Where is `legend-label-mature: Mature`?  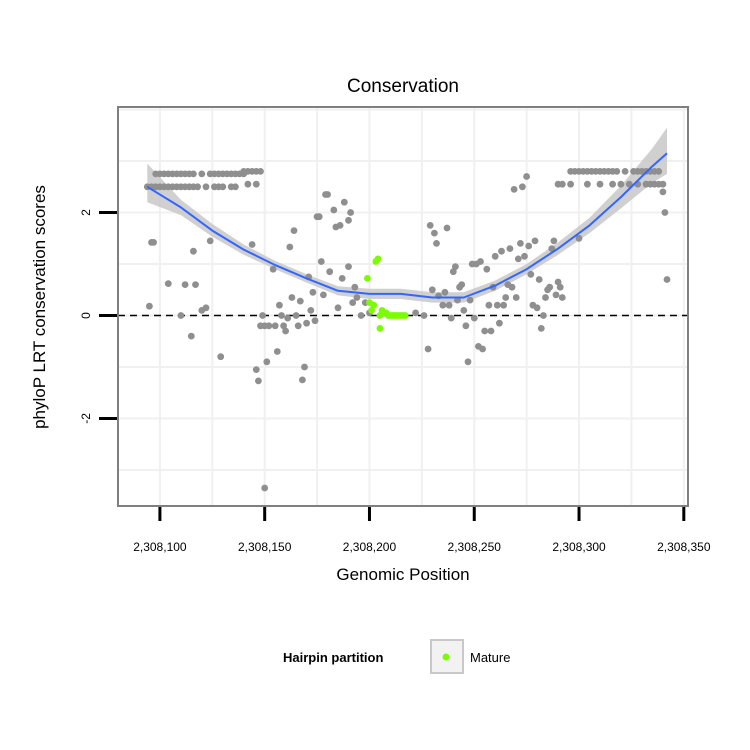 legend-label-mature: Mature is located at coordinates (490, 657).